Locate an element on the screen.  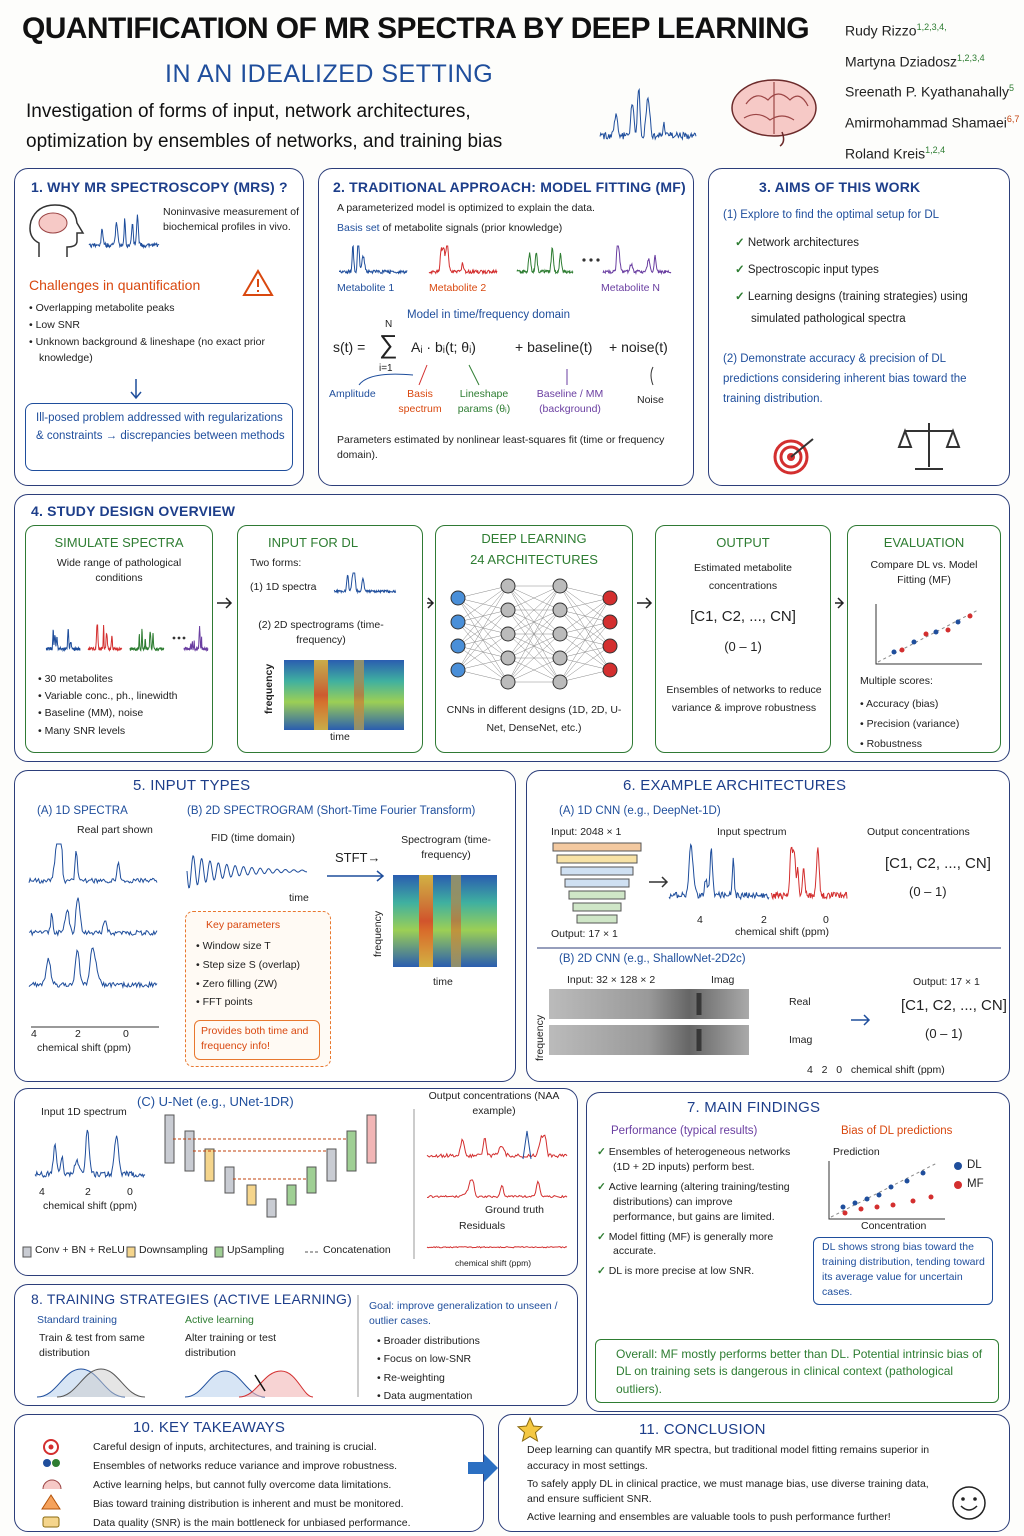
axis-label: Prediction is located at coordinates (856, 1152).